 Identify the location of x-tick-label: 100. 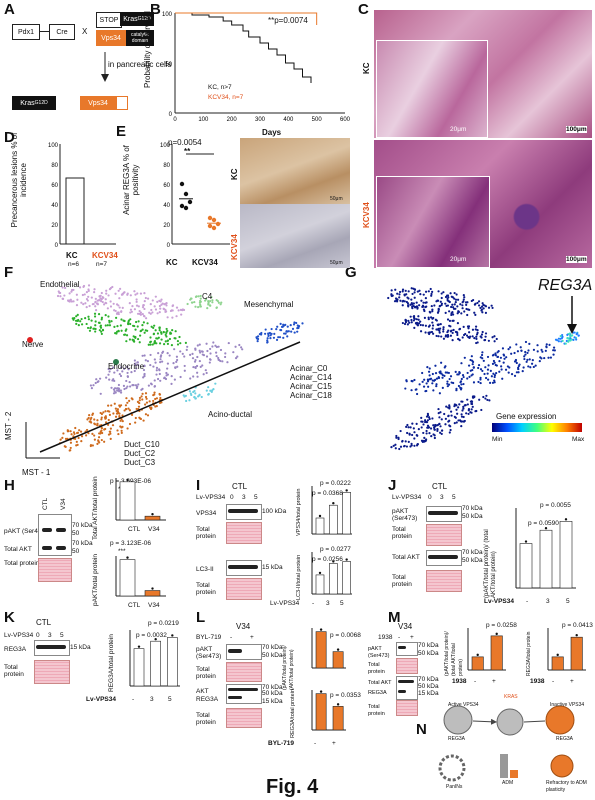
(203, 120).